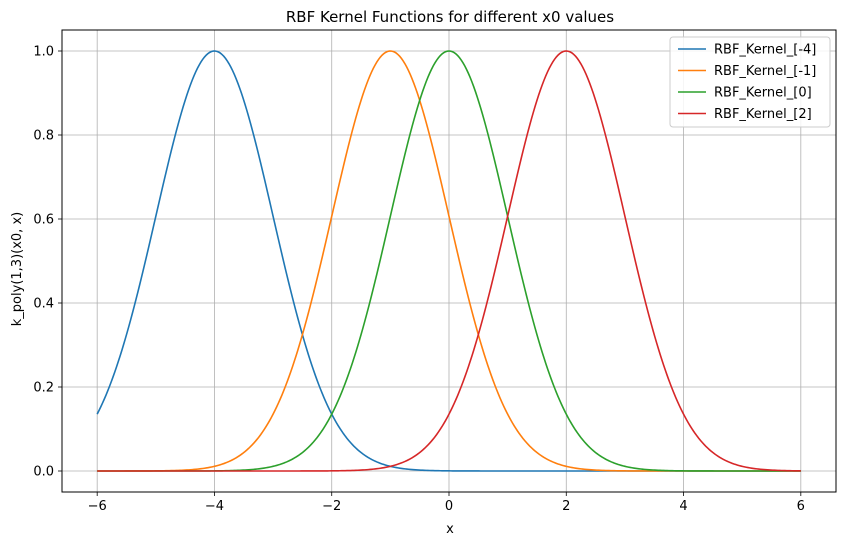  What do you see at coordinates (214, 506) in the screenshot?
I see `x-tick-label: −4` at bounding box center [214, 506].